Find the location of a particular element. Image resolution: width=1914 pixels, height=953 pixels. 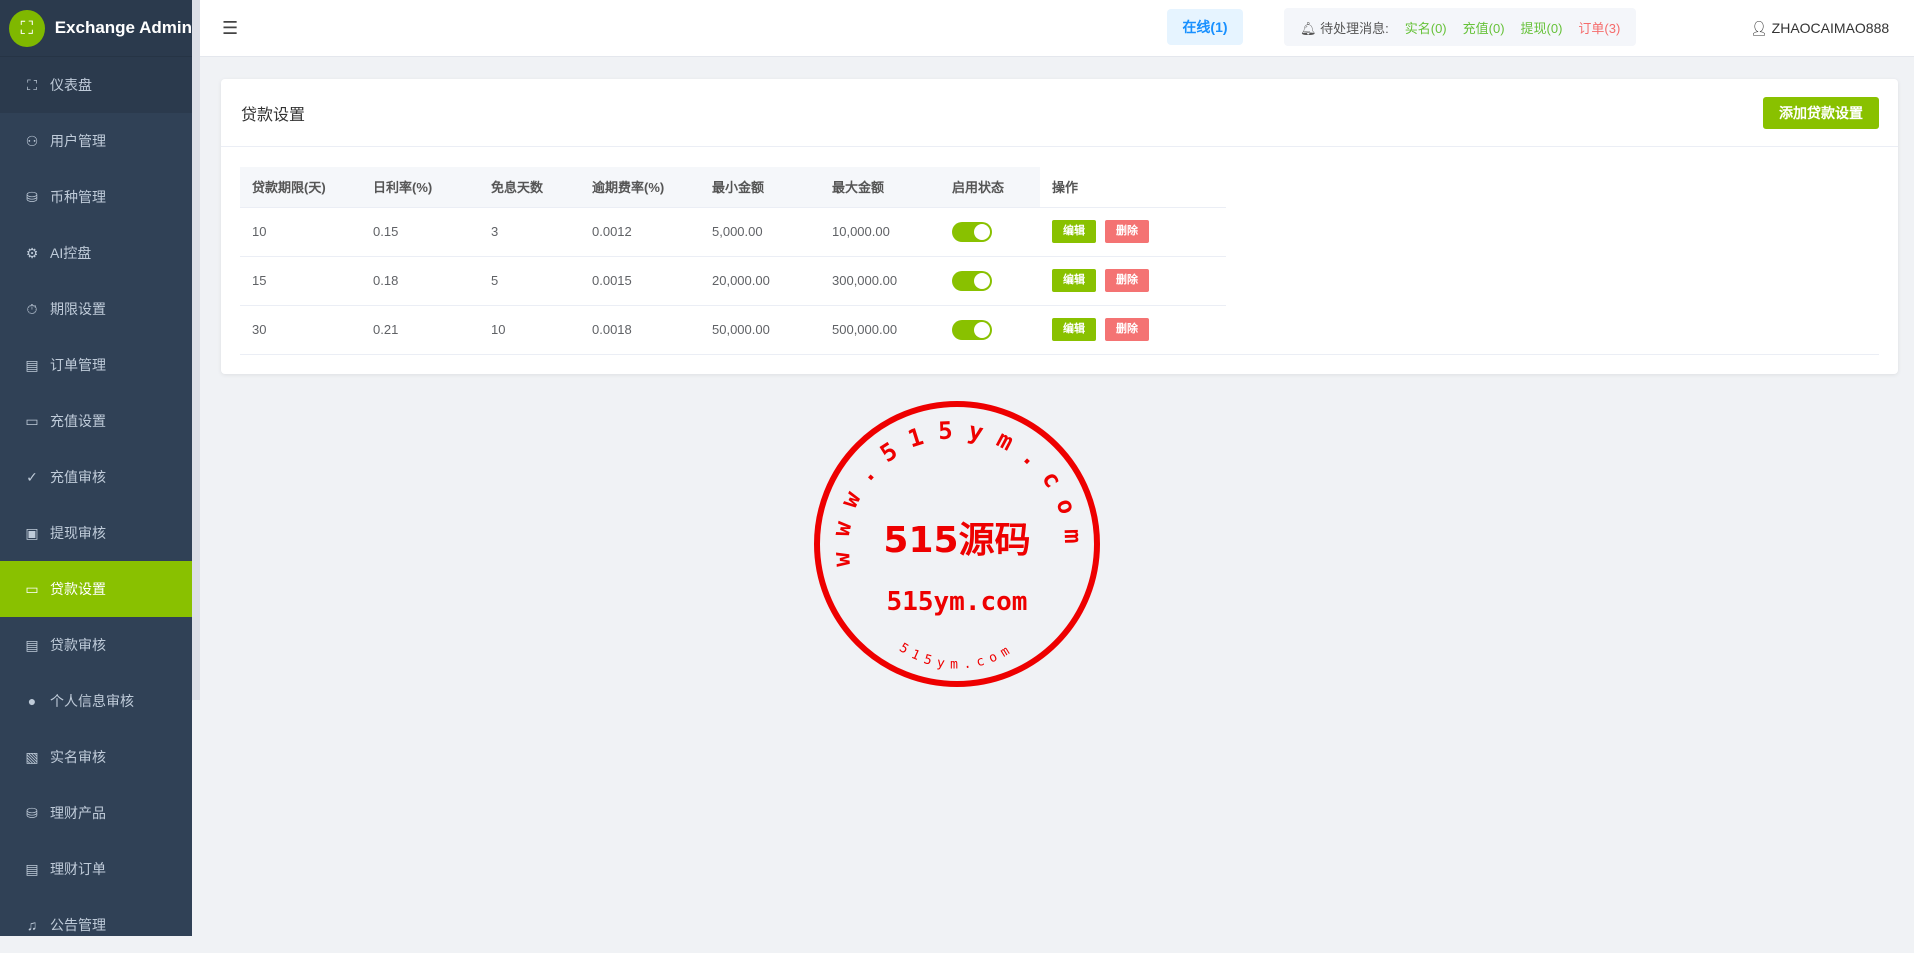

sidebar-item-4: ⏱ 期限设置 is located at coordinates (96, 309).